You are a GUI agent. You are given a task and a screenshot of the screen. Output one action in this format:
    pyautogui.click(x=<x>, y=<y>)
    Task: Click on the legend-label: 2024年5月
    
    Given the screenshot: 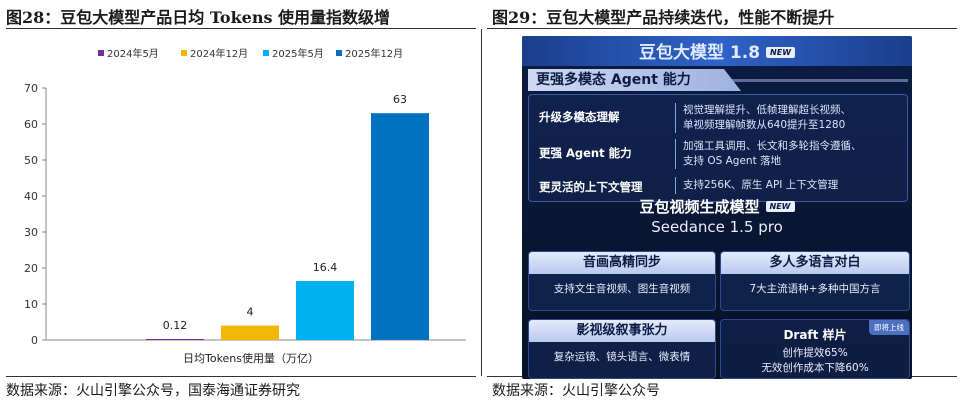 What is the action you would take?
    pyautogui.click(x=133, y=53)
    